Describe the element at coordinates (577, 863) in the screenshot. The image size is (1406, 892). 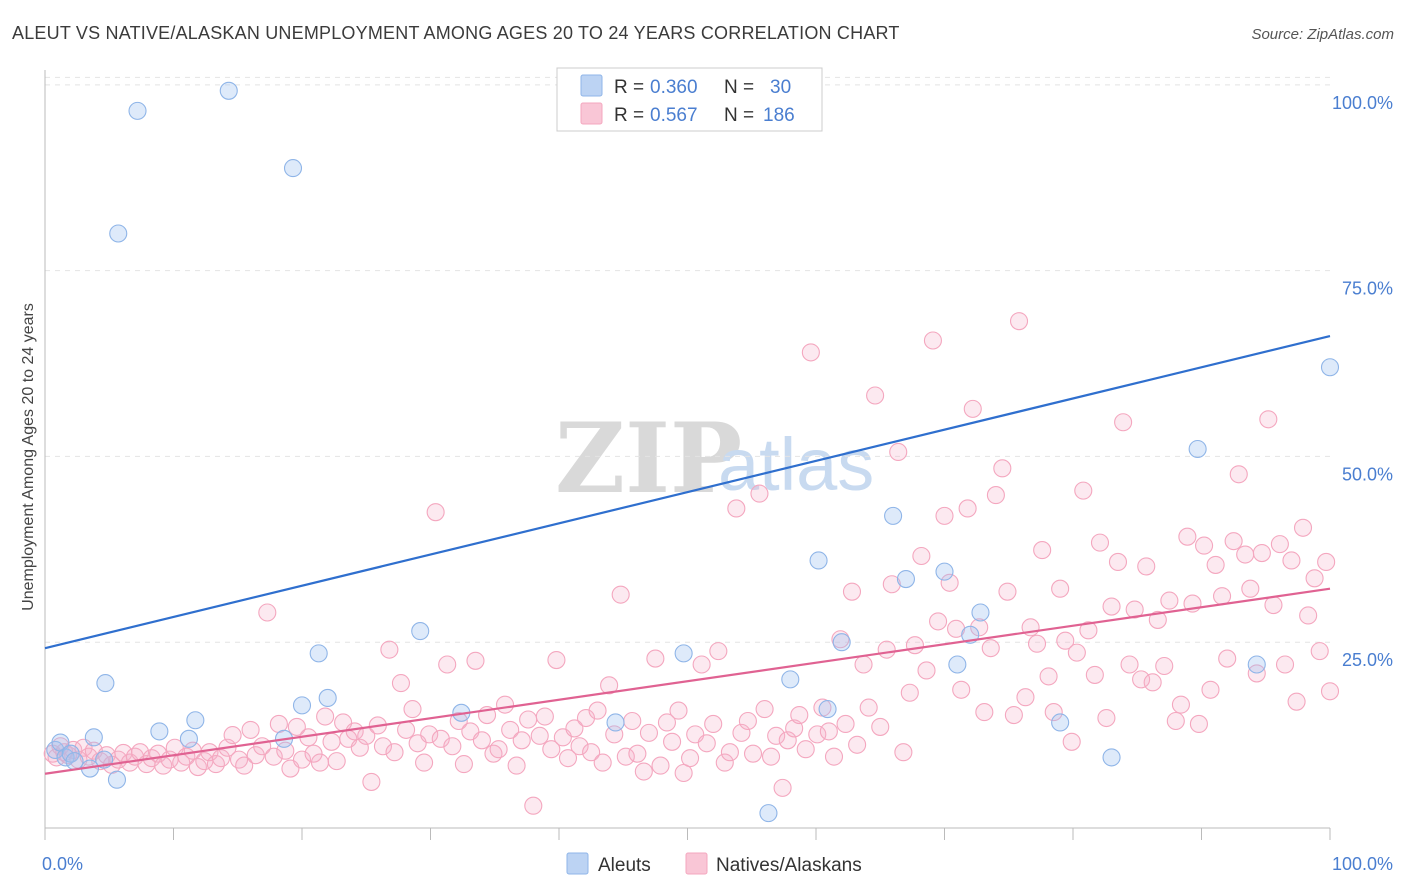
I see `series-swatch-aleuts` at that location.